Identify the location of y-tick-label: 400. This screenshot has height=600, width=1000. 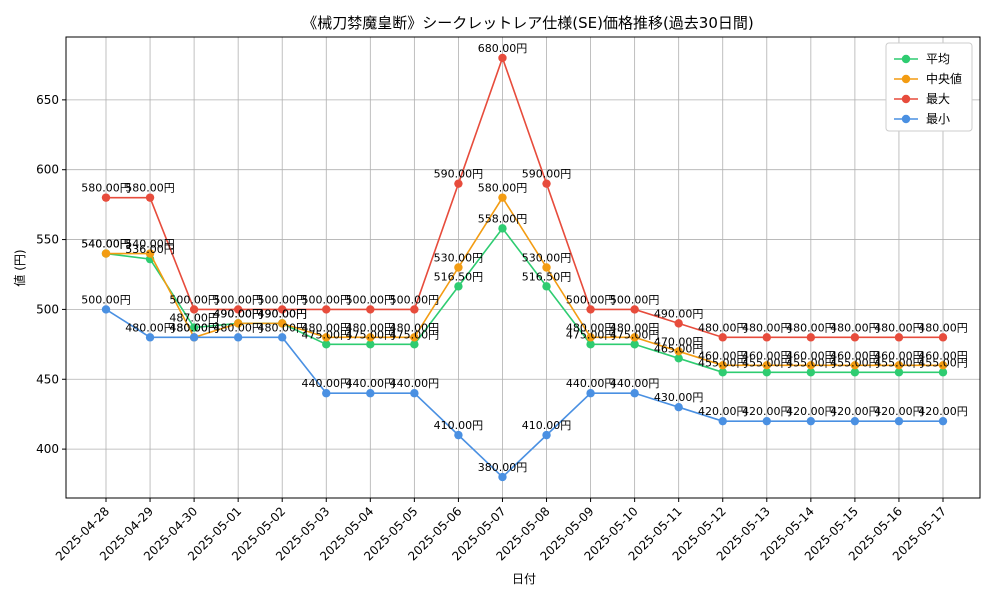
(47, 449).